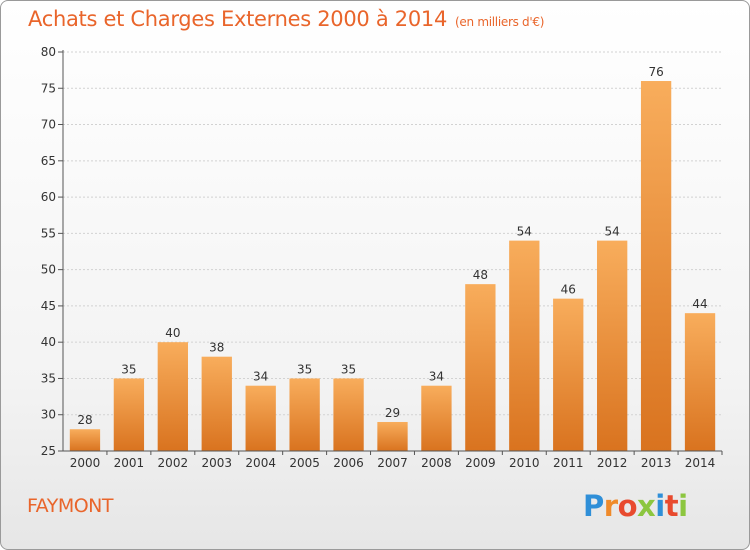  I want to click on chart-unit: (en milliers d'€), so click(500, 22).